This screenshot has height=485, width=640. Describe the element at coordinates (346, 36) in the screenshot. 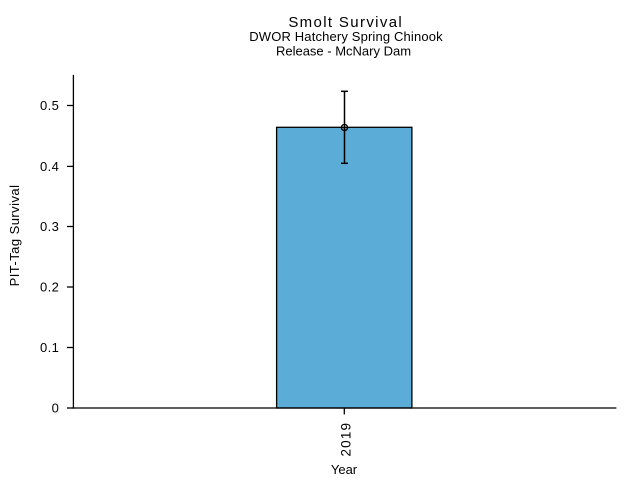

I see `svg-text: DWOR Hatchery Spring Chinook` at that location.